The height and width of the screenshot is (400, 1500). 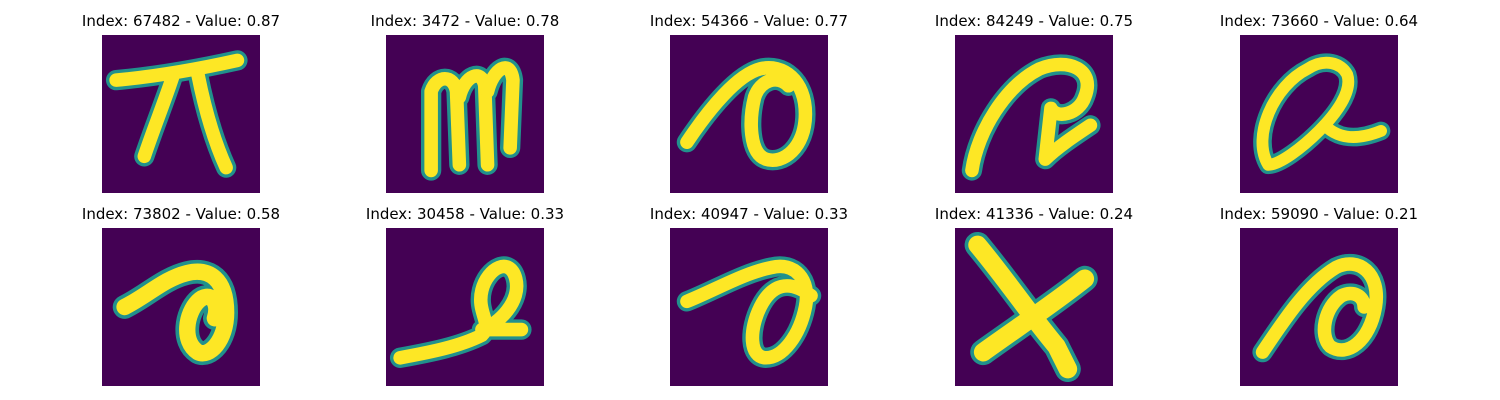 What do you see at coordinates (1319, 21) in the screenshot?
I see `panel-title: Index: 73660 - Value: 0.64` at bounding box center [1319, 21].